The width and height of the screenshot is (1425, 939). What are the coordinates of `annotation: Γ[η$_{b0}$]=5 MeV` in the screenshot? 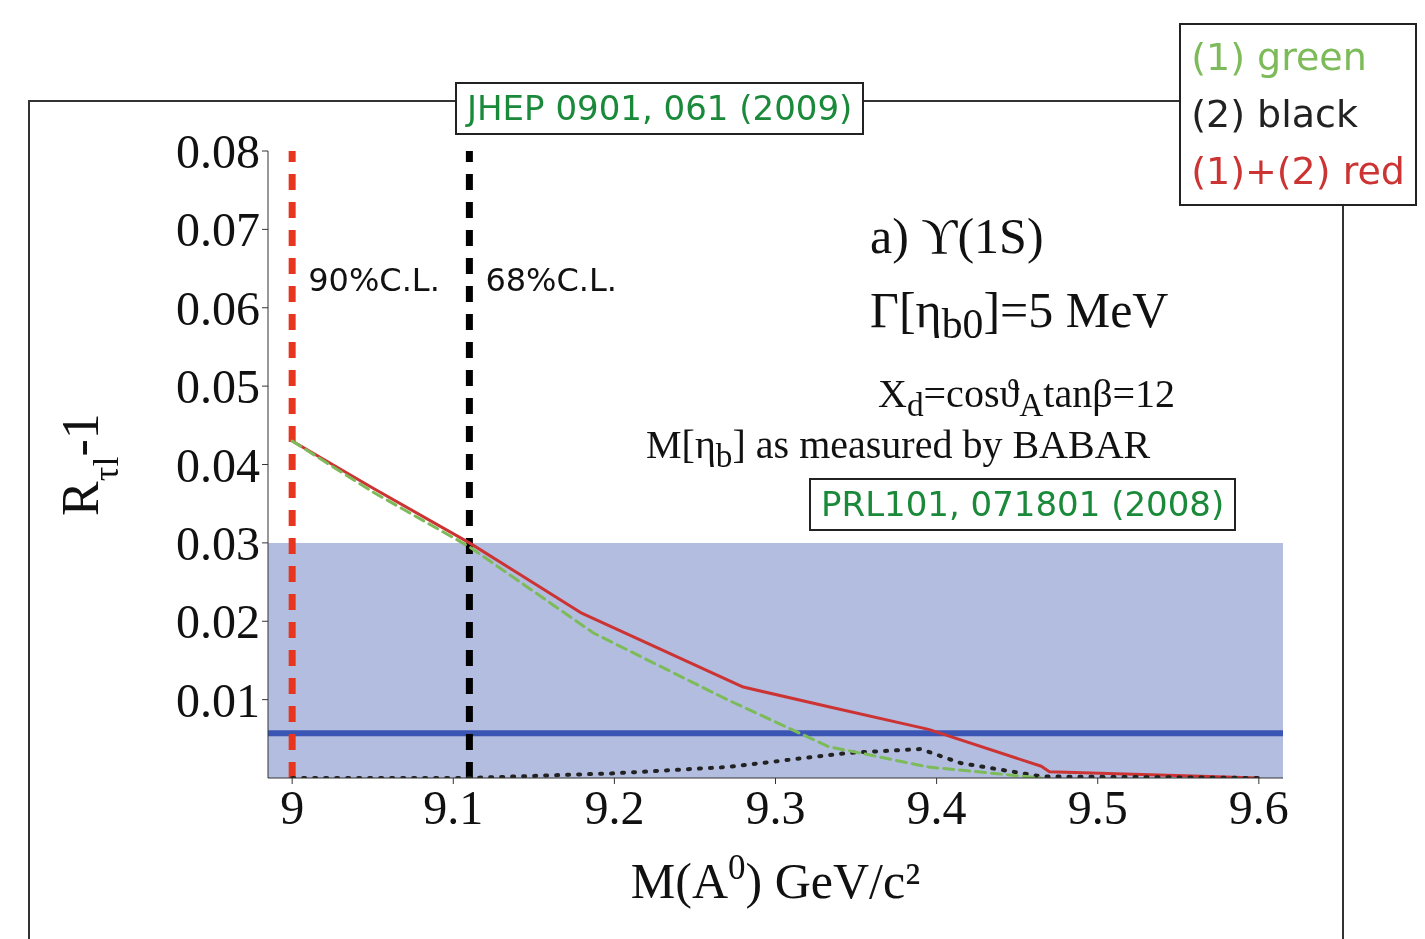 It's located at (1019, 315).